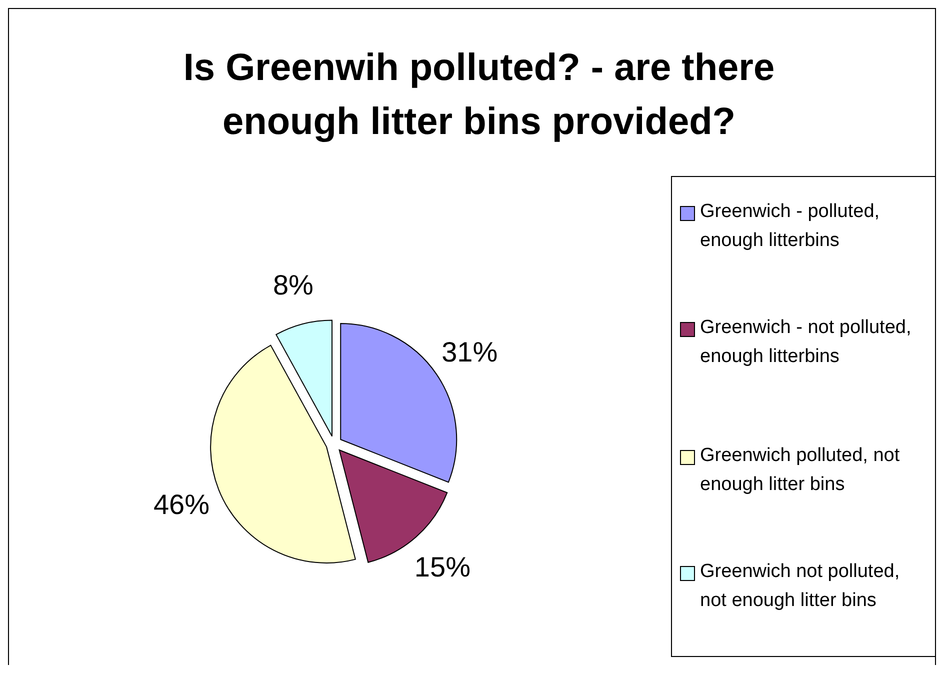 The width and height of the screenshot is (944, 673). Describe the element at coordinates (470, 352) in the screenshot. I see `data-label: 31%` at that location.